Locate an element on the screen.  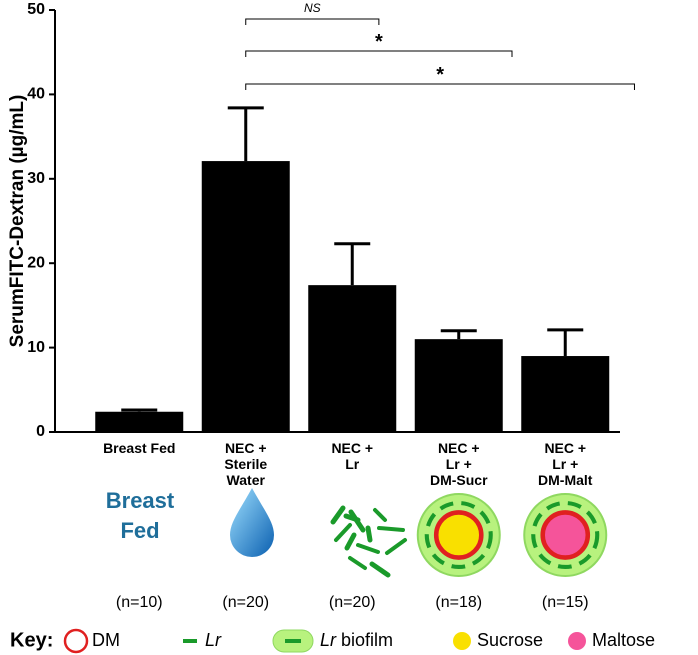
y-tick-label: 50 is located at coordinates (36, 9).